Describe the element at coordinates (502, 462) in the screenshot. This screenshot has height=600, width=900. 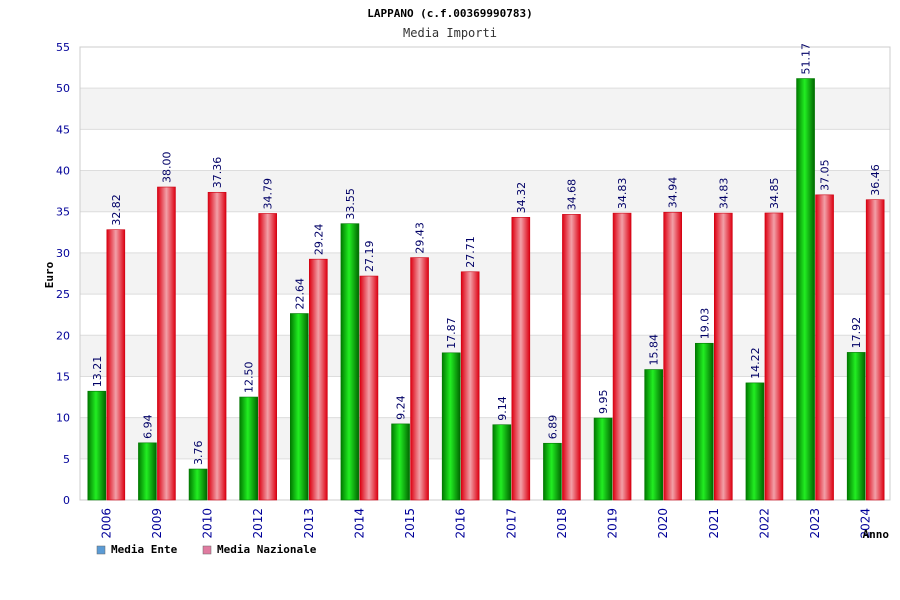
I see `bar-media-ente-2017` at that location.